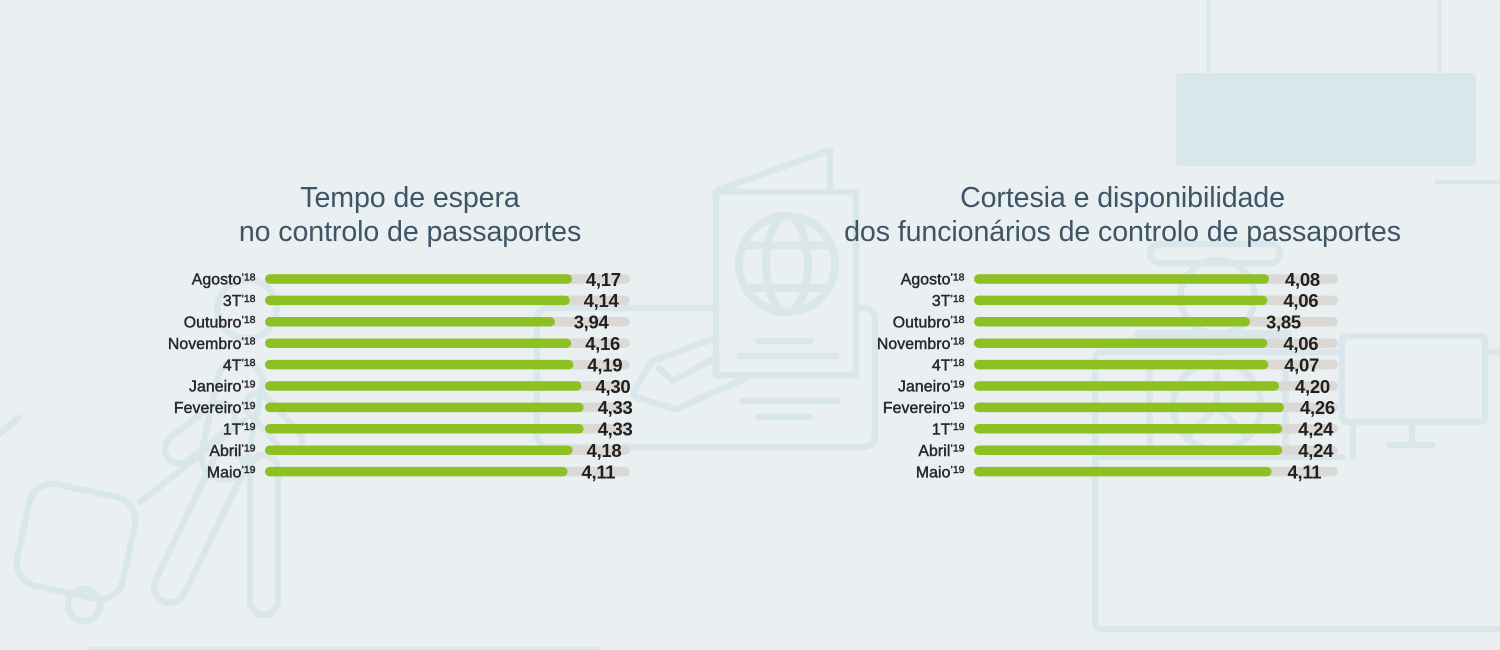  Describe the element at coordinates (1283, 322) in the screenshot. I see `svg-text: 3,85` at that location.